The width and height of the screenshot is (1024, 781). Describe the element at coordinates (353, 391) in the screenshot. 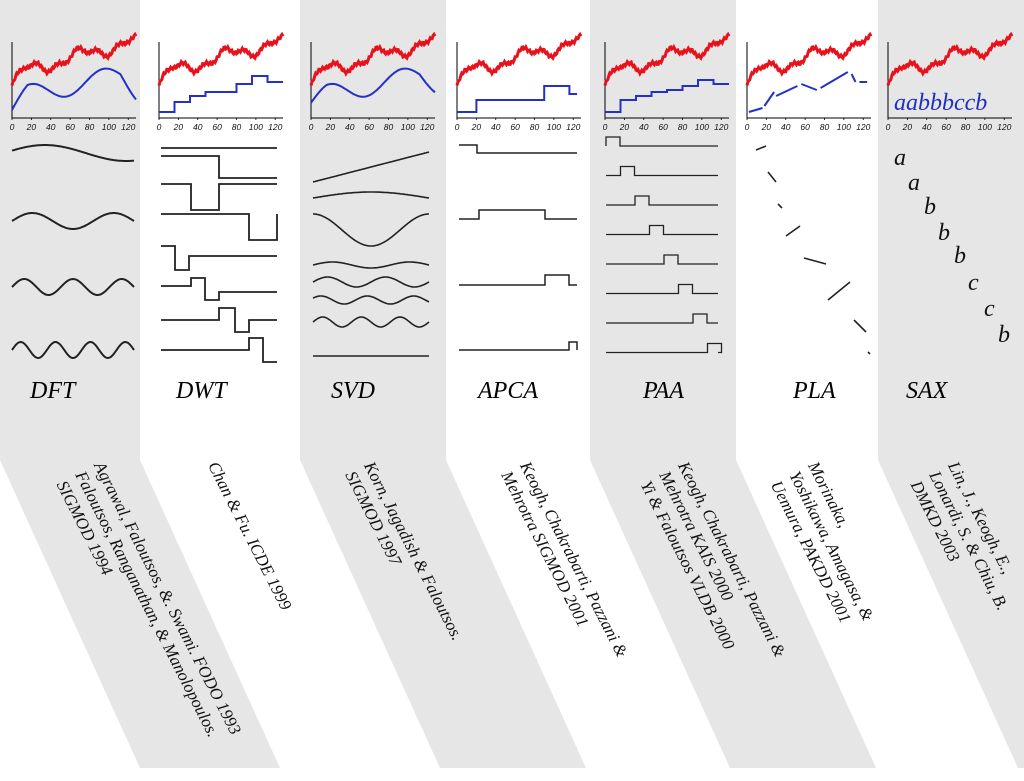

I see `method-label-svd: SVD` at that location.